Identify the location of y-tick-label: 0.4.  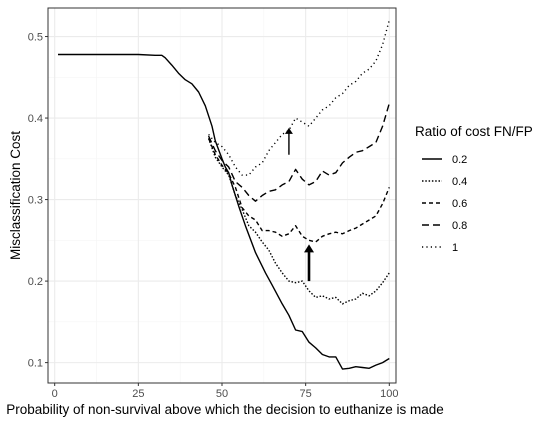
(35, 119).